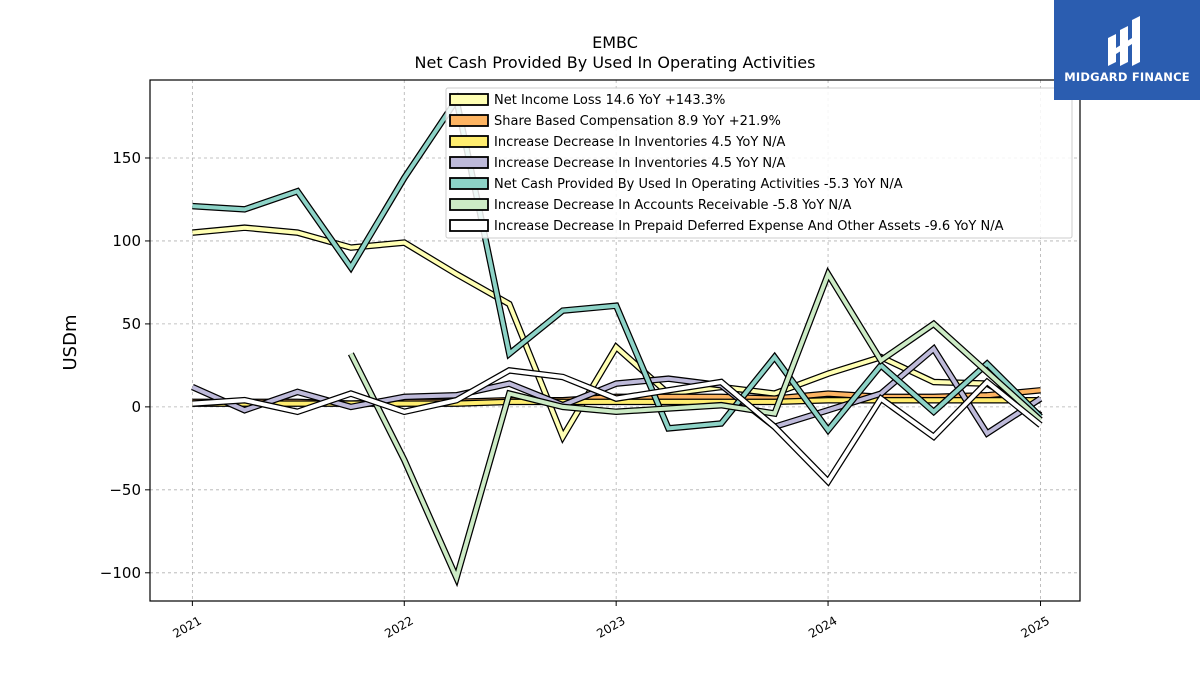  What do you see at coordinates (1127, 77) in the screenshot?
I see `logo-text: MIDGARD FINANCE` at bounding box center [1127, 77].